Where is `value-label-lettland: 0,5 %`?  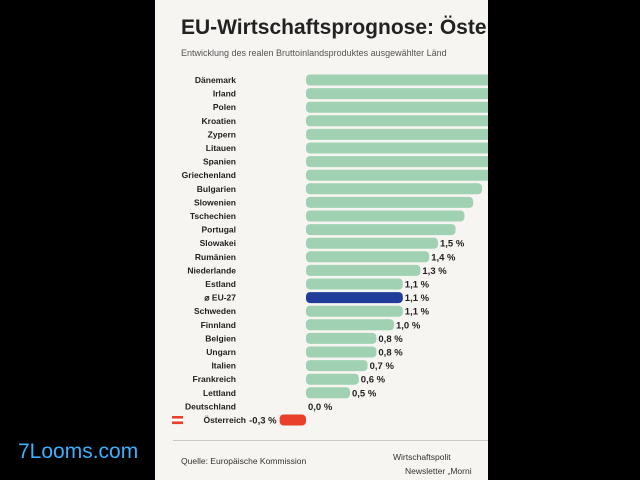
value-label-lettland: 0,5 % is located at coordinates (364, 393).